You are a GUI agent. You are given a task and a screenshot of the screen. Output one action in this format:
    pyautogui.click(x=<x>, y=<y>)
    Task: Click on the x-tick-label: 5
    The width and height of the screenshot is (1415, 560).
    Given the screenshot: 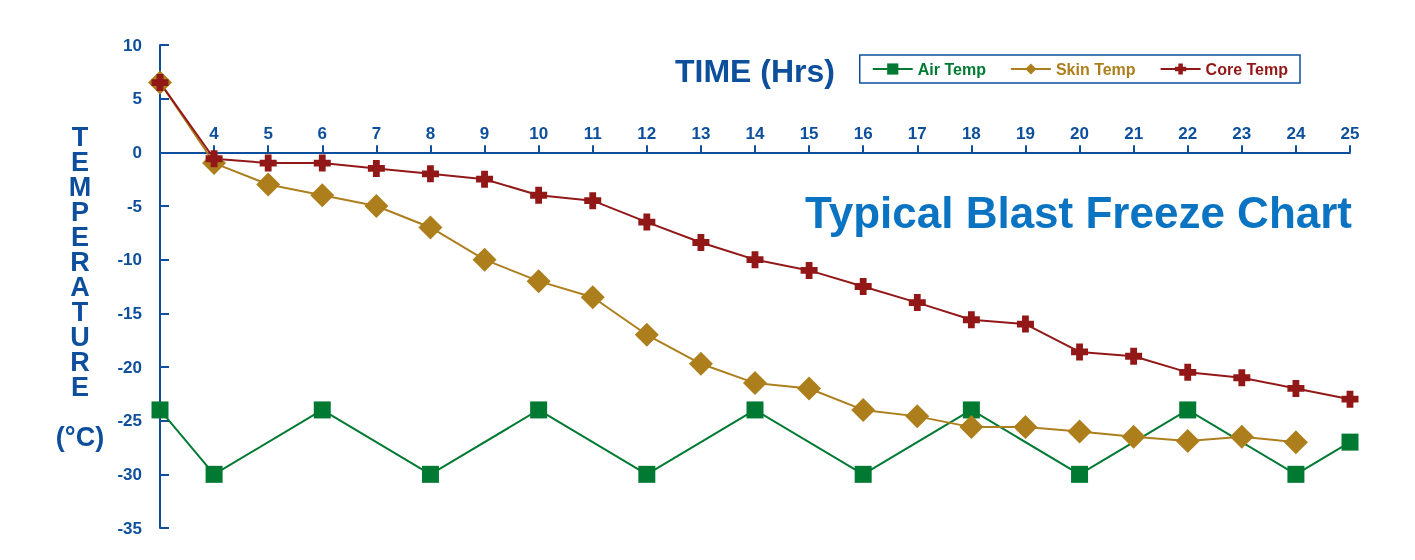 What is the action you would take?
    pyautogui.click(x=268, y=134)
    